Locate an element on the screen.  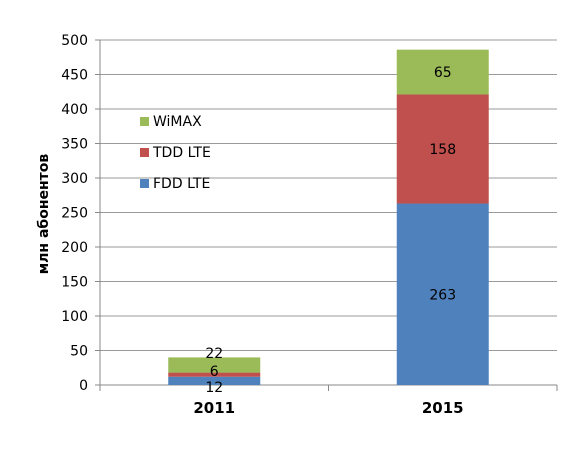
bar-fdd-lte-2011 is located at coordinates (214, 380).